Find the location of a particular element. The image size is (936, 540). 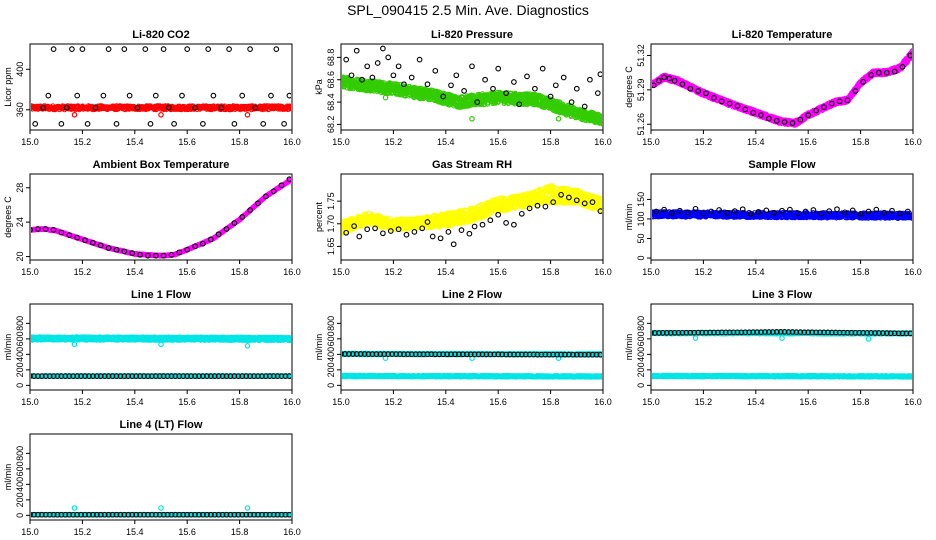

panel-title: Li-820 Pressure is located at coordinates (472, 35).